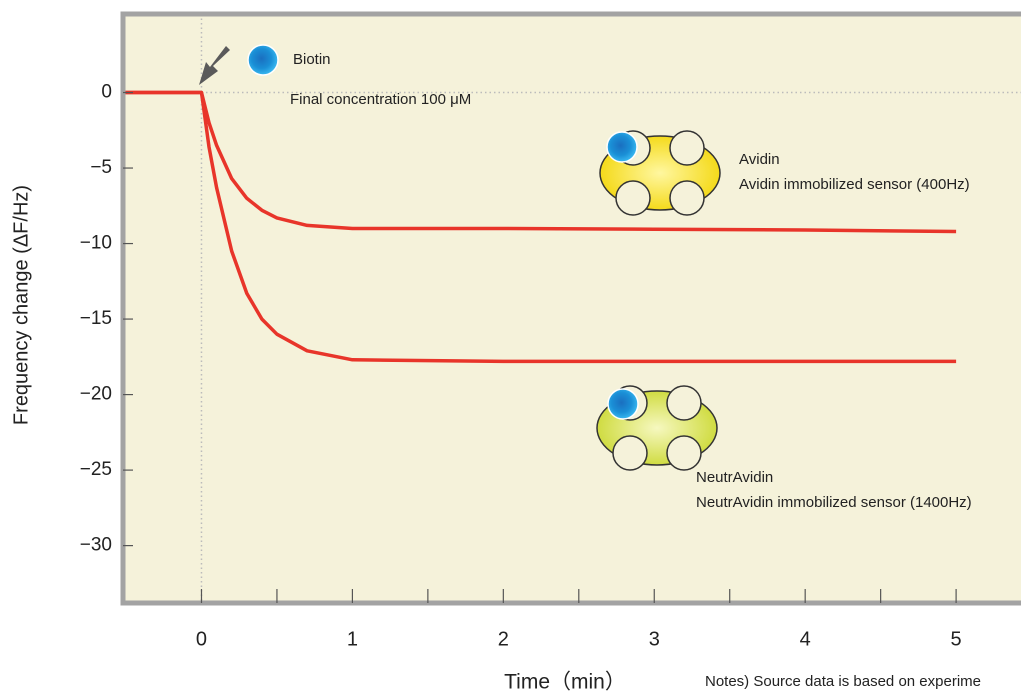 This screenshot has width=1021, height=695. What do you see at coordinates (660, 173) in the screenshot?
I see `avidin-icon` at bounding box center [660, 173].